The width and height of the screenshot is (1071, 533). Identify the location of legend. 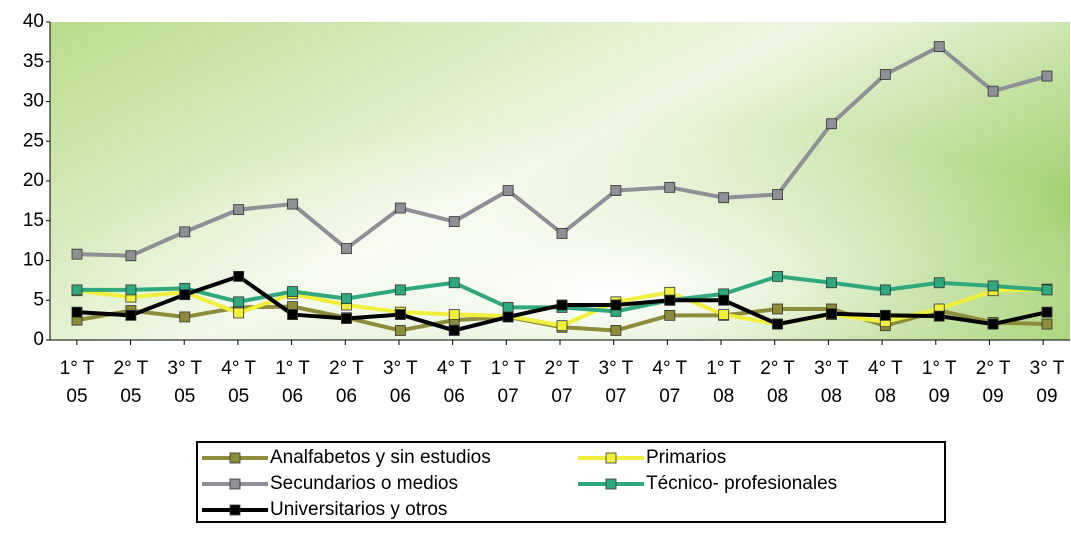
(571, 482).